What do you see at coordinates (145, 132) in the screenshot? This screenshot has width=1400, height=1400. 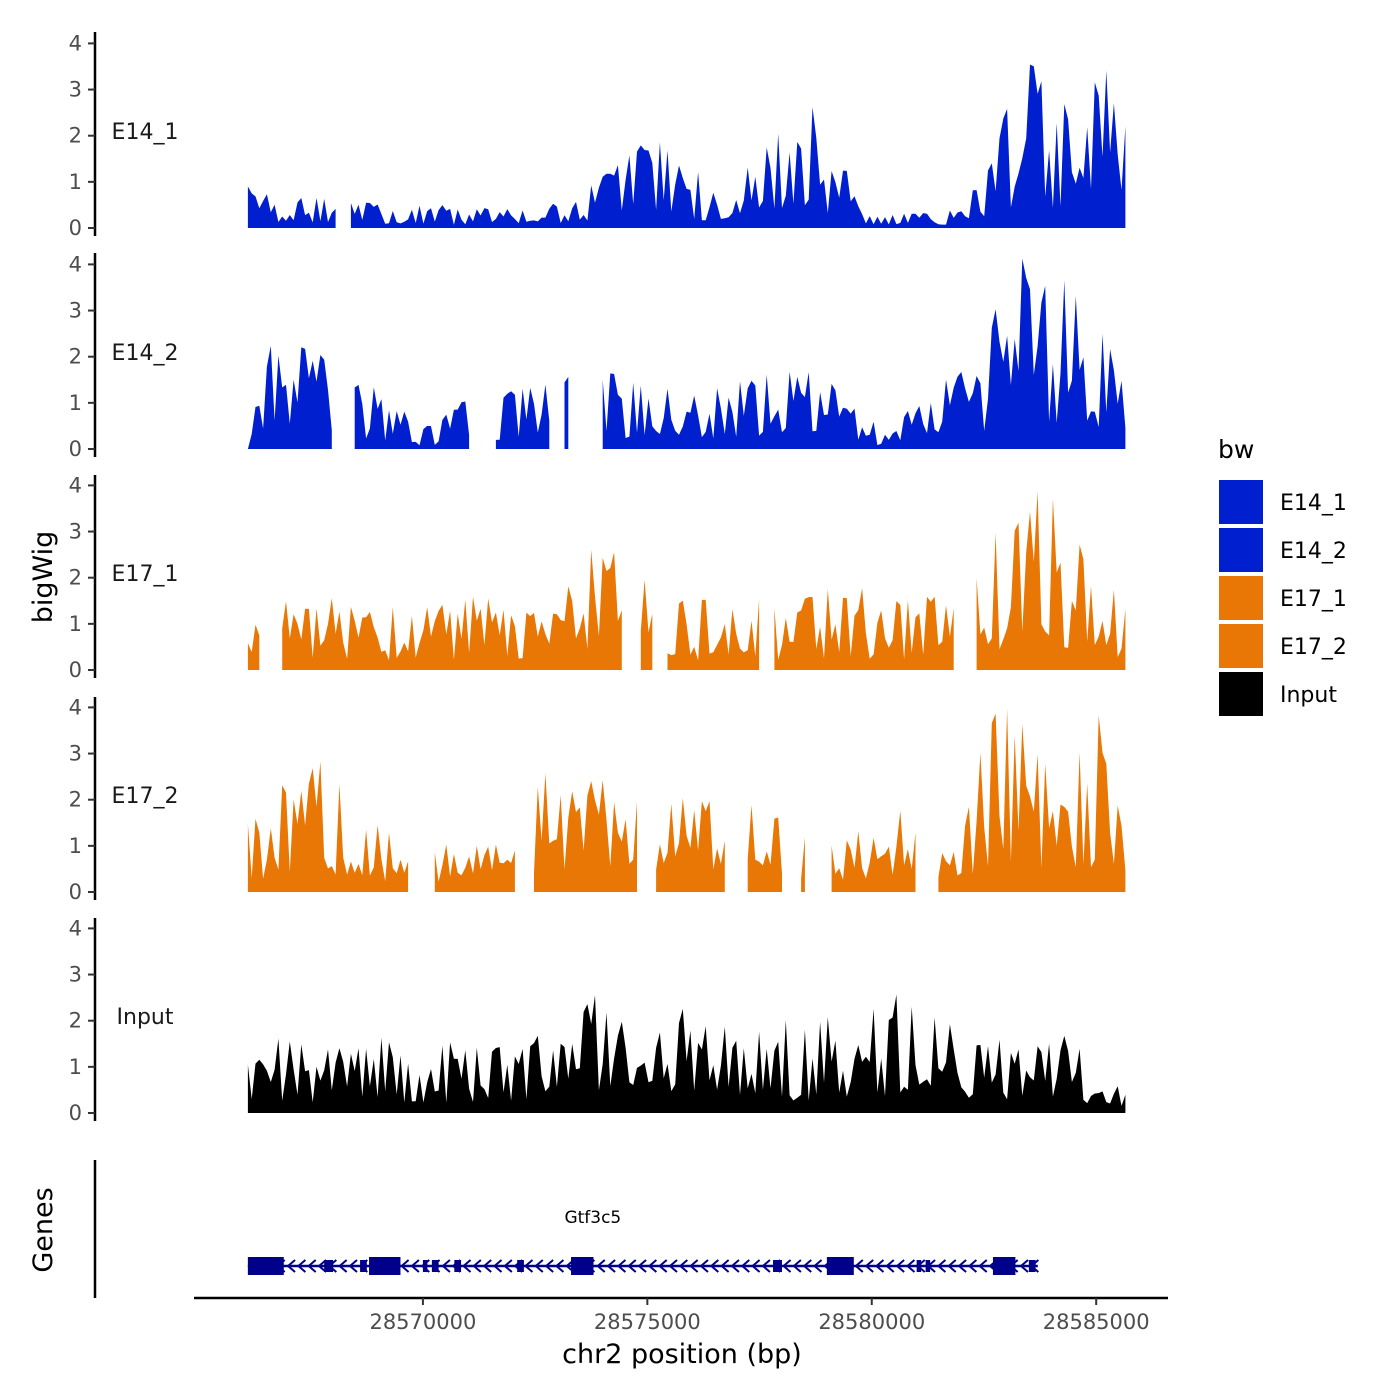 I see `track-label: E14_1` at bounding box center [145, 132].